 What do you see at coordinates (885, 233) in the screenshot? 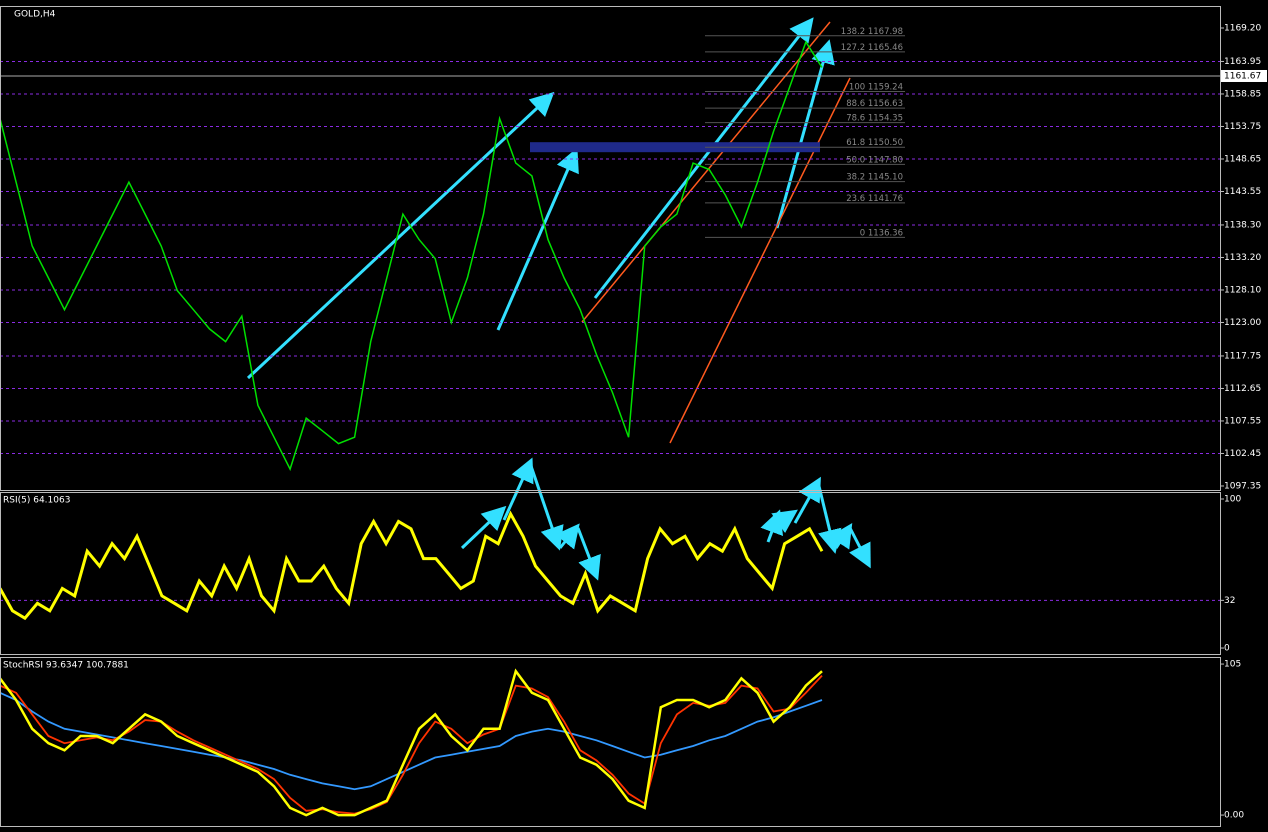
I see `fib-price: 1136.36` at bounding box center [885, 233].